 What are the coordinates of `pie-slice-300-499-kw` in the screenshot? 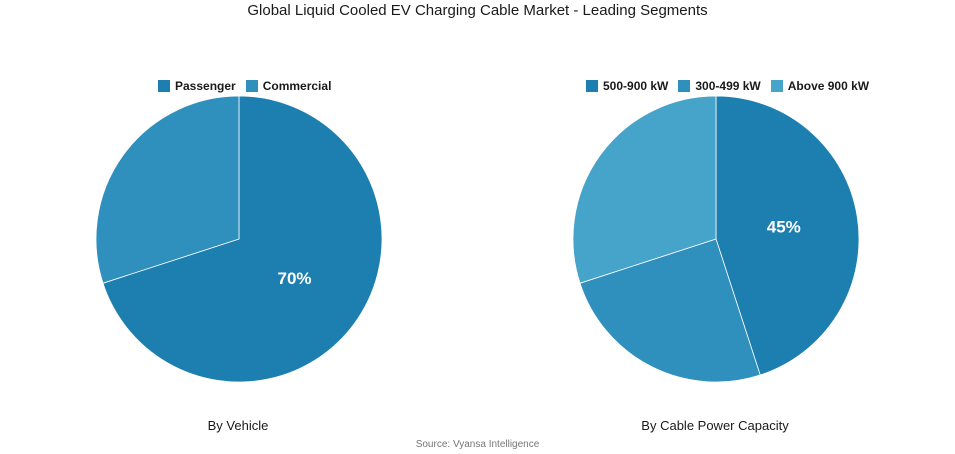 It's located at (670, 310).